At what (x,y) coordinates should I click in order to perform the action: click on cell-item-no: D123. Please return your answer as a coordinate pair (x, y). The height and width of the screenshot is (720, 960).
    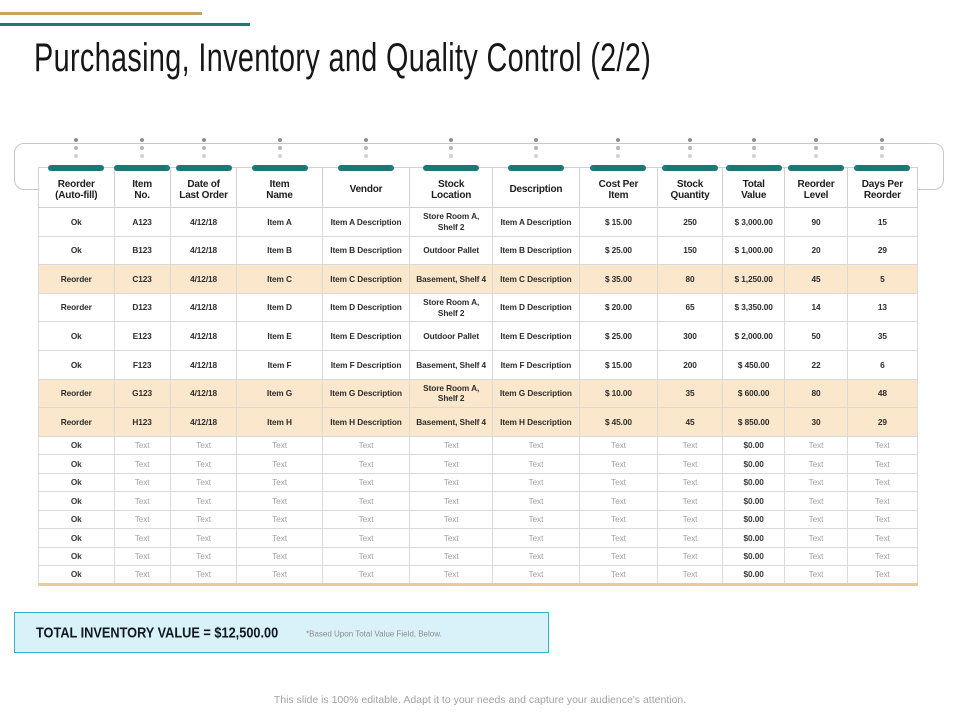
    Looking at the image, I should click on (142, 307).